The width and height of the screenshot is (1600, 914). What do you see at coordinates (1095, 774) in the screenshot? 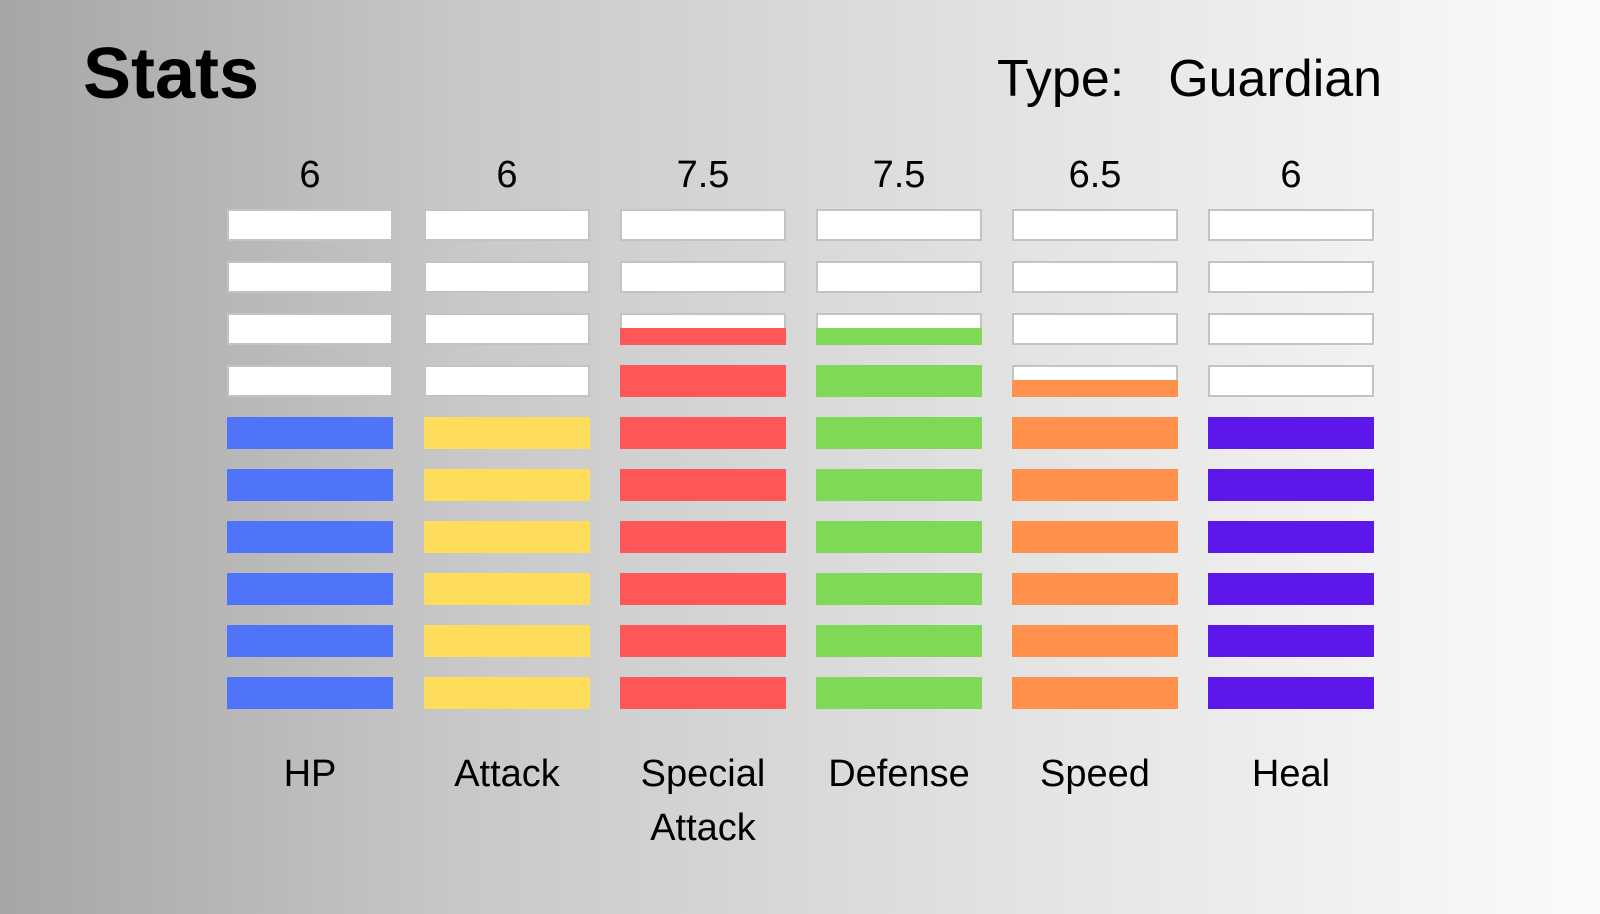
I see `category-label: Speed` at bounding box center [1095, 774].